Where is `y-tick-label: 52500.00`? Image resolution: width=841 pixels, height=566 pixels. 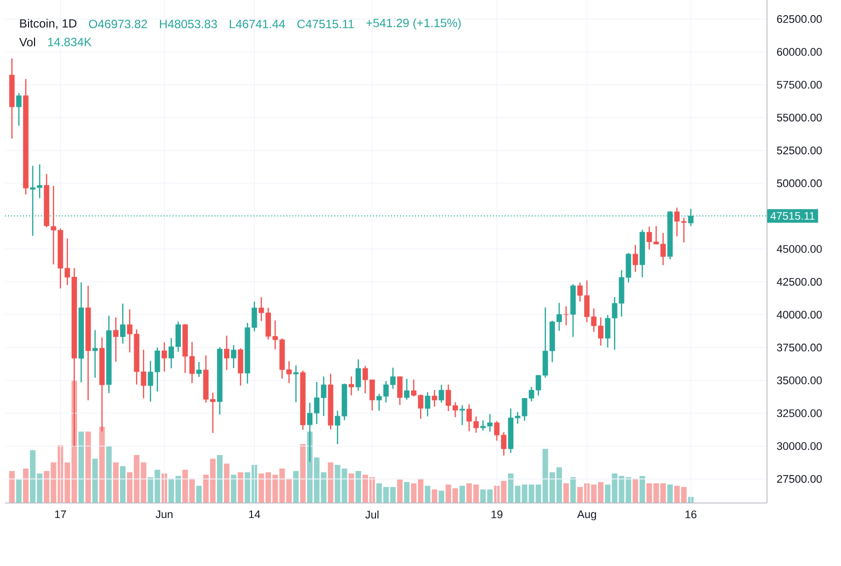 y-tick-label: 52500.00 is located at coordinates (799, 150).